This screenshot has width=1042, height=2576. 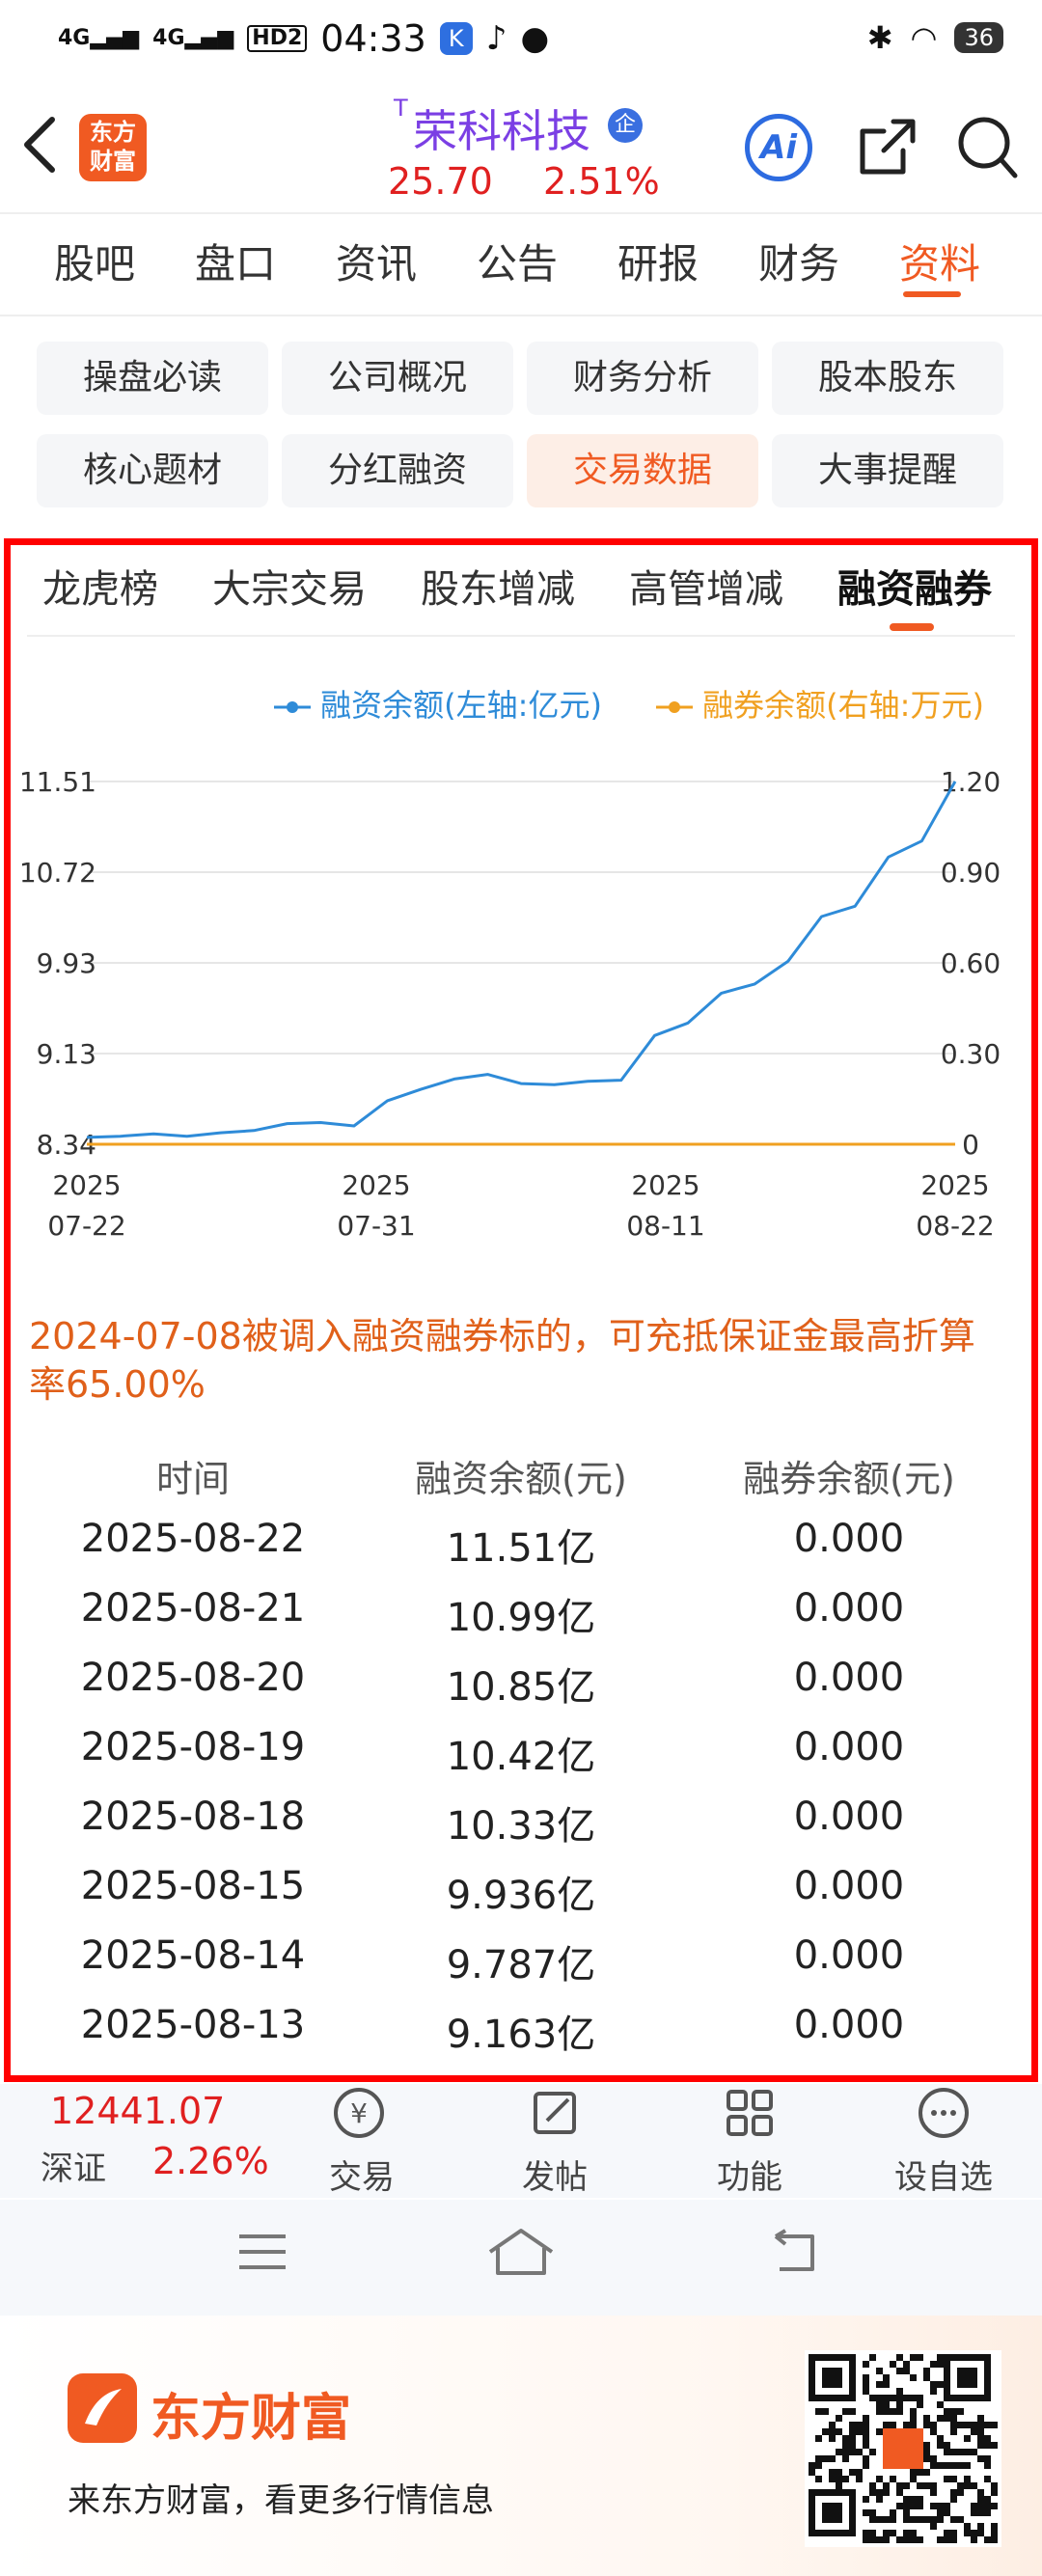 What do you see at coordinates (971, 1054) in the screenshot?
I see `y-right-tick: 0.30` at bounding box center [971, 1054].